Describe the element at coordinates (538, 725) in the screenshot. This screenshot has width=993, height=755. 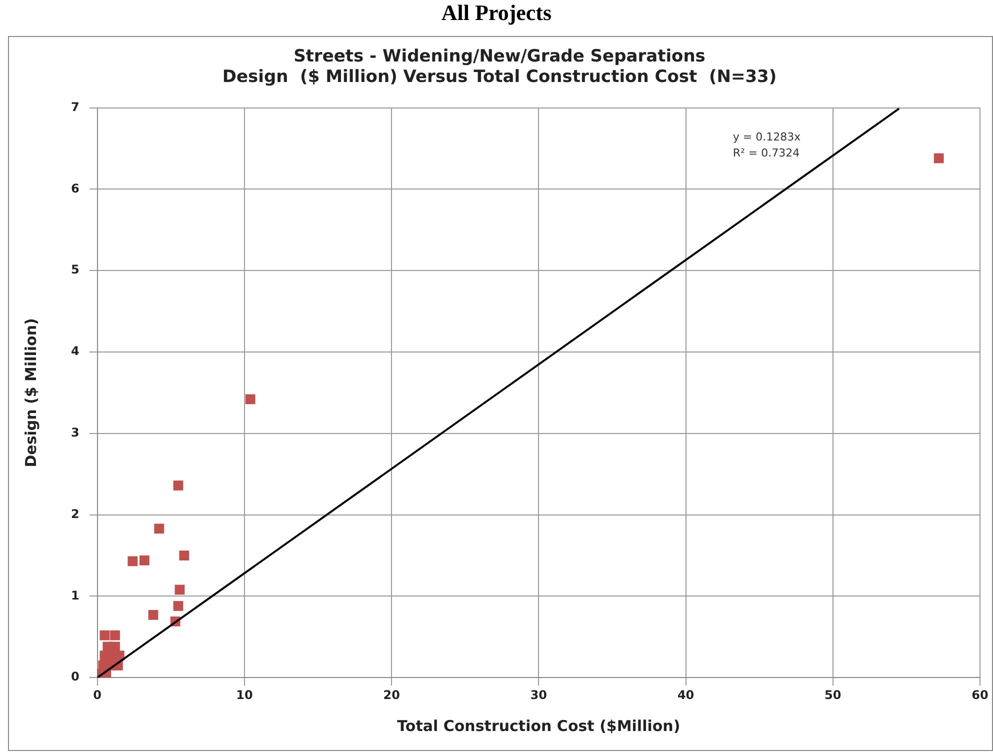
I see `x-axis-title: Total Construction Cost ($Million)` at that location.